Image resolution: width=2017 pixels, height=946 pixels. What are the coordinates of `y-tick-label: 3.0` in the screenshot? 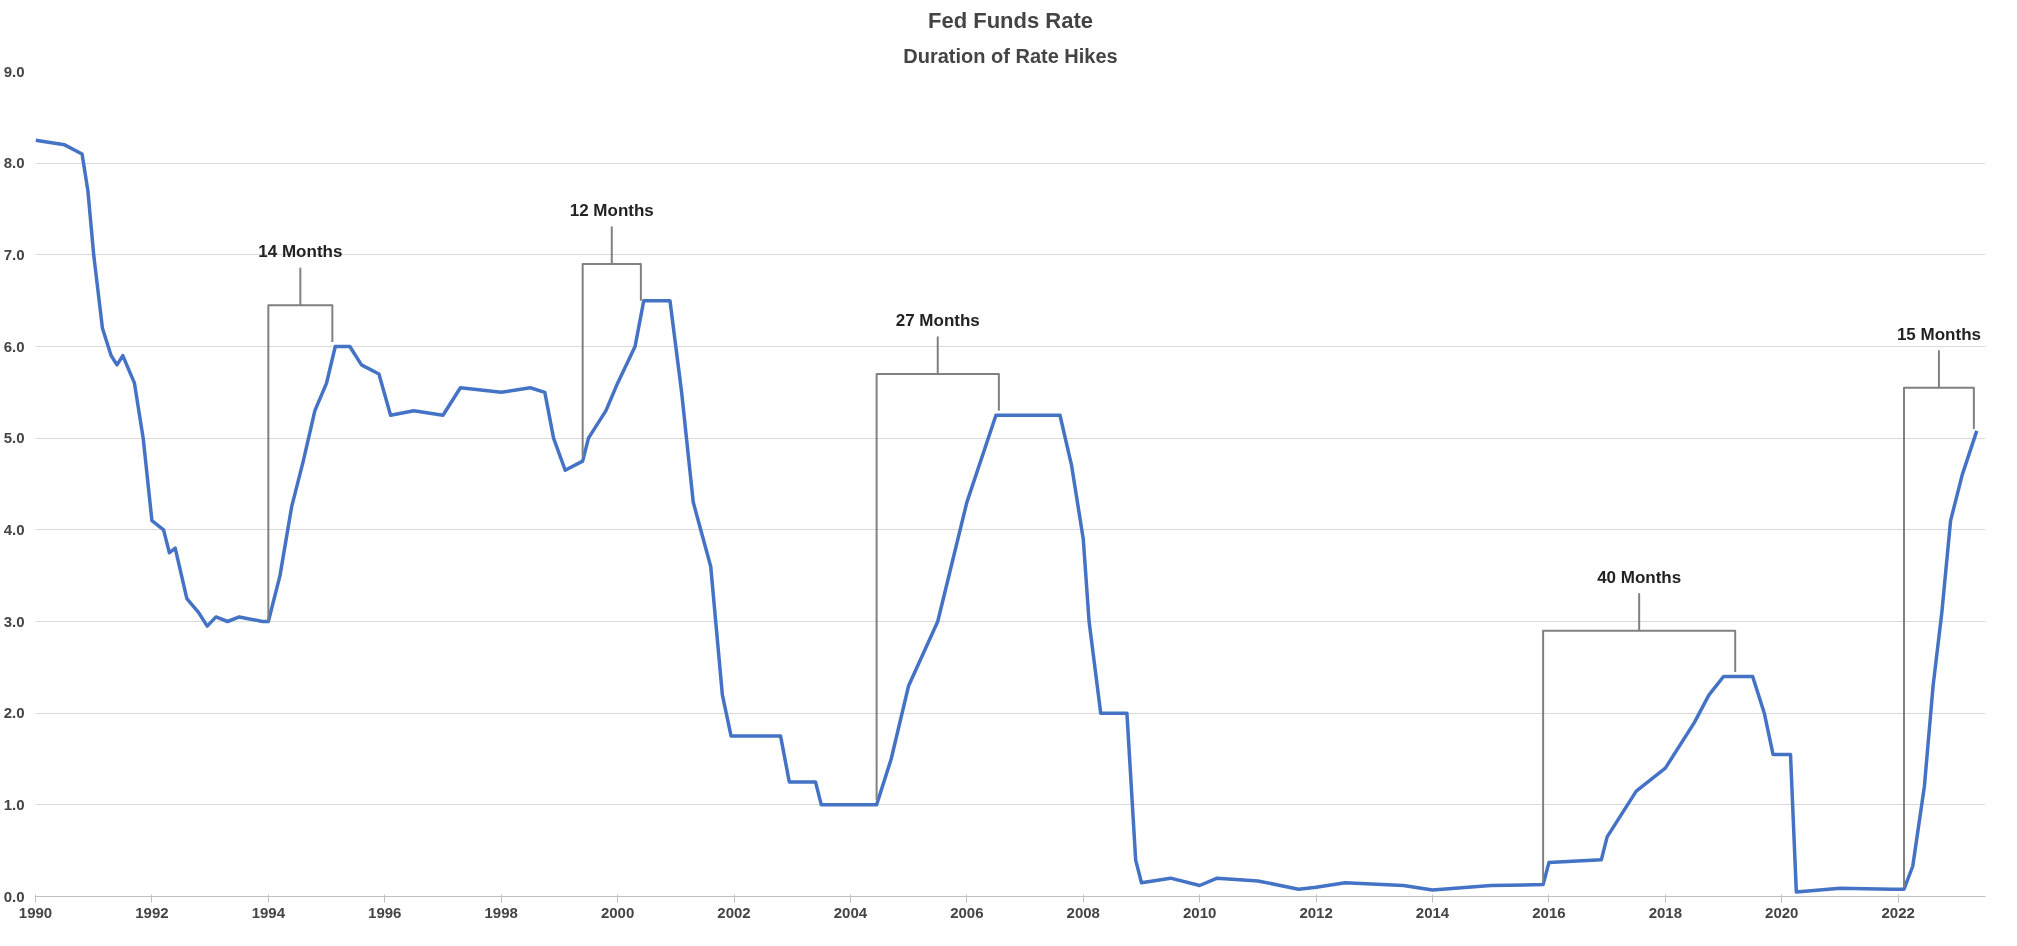 It's located at (14, 621).